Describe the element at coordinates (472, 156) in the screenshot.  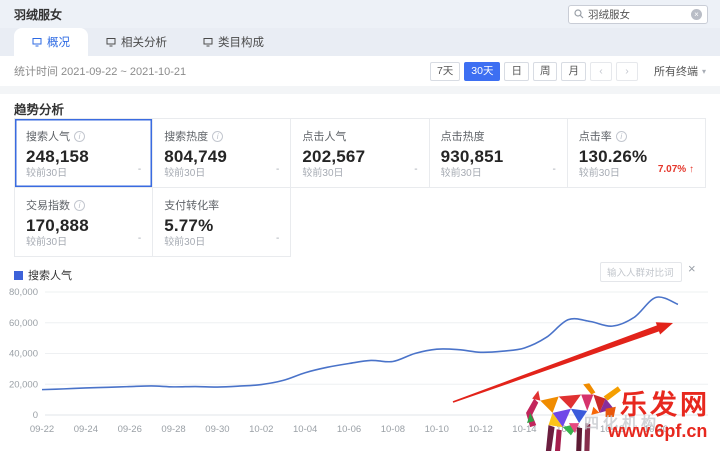
I see `metric-value: 930,851` at that location.